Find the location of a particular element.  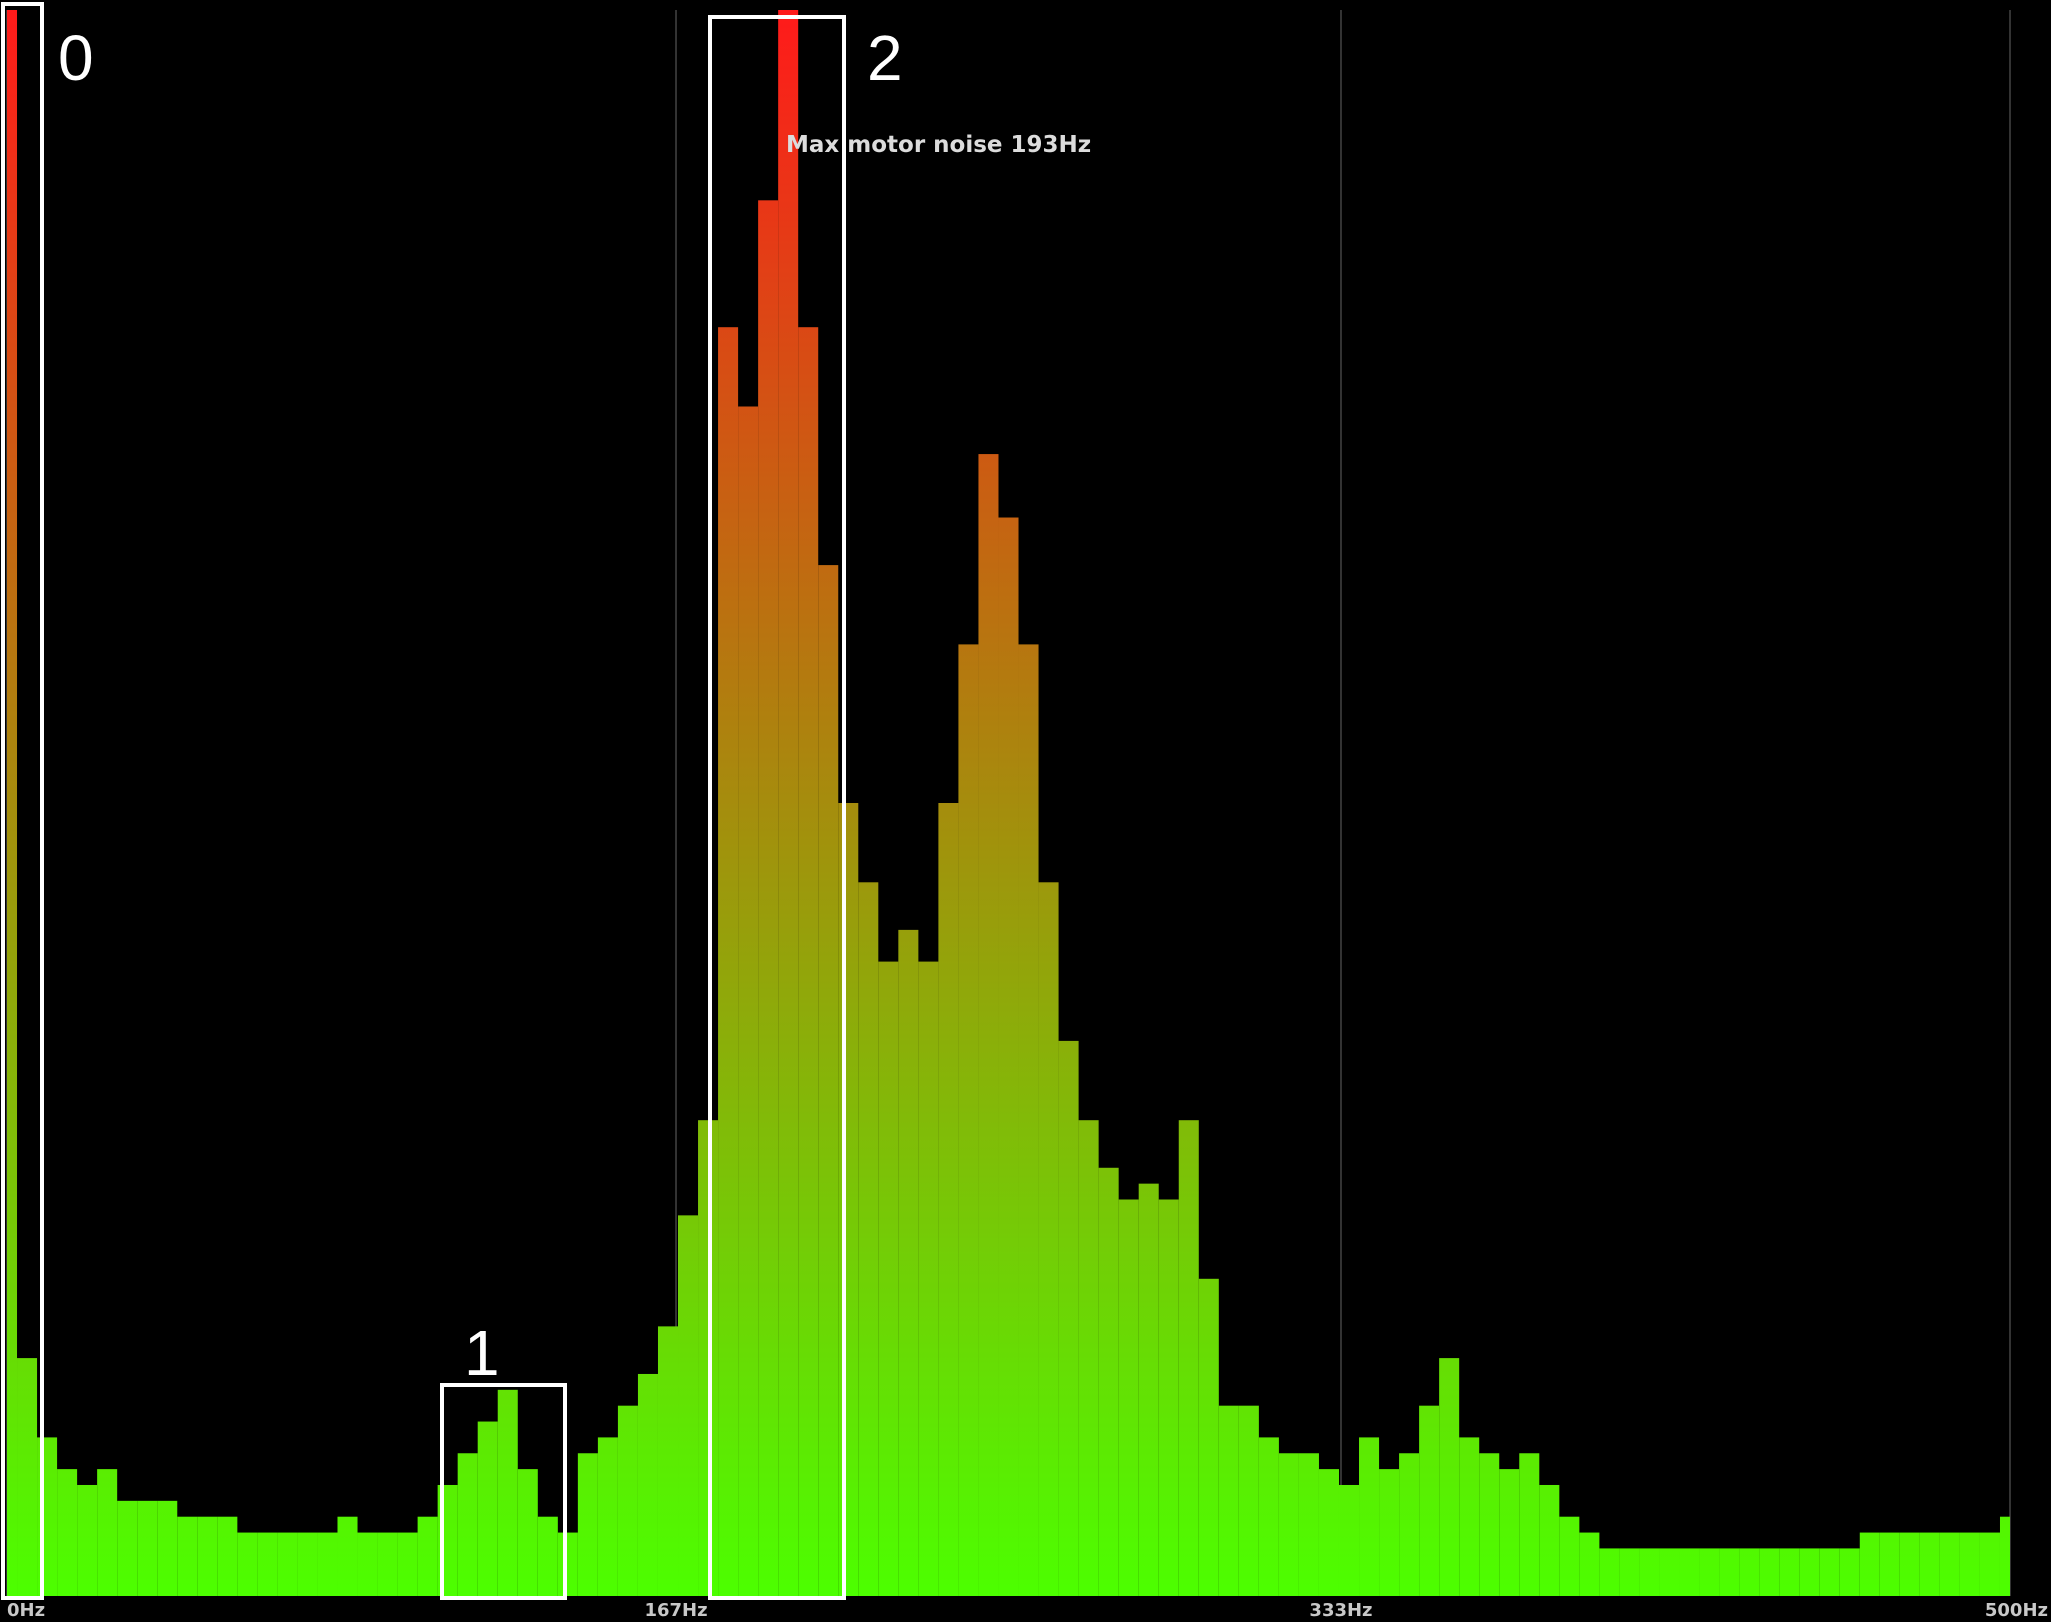

x-tick-label: 500Hz is located at coordinates (2016, 1610).